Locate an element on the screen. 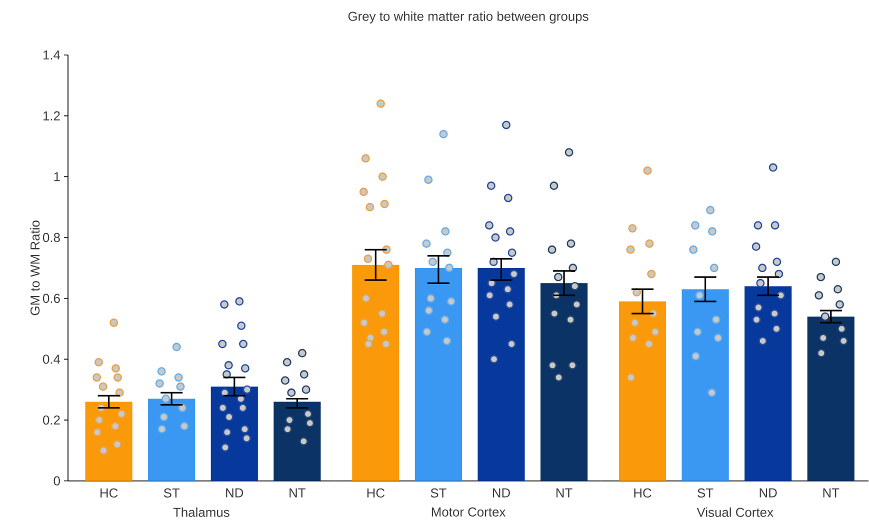  y-tick-label: 0 is located at coordinates (57, 481).